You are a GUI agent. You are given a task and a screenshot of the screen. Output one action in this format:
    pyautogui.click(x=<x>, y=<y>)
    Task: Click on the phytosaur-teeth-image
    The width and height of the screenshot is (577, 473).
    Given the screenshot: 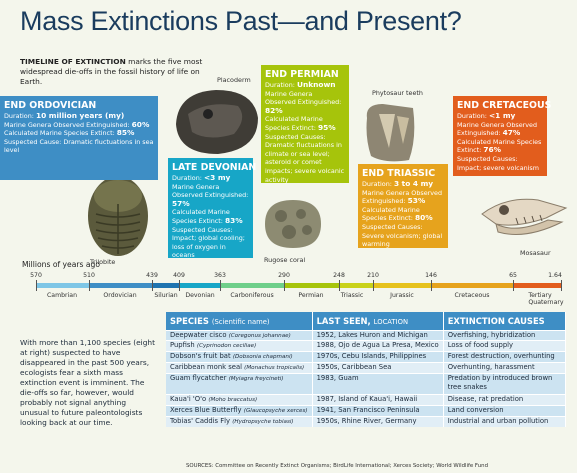 What is the action you would take?
    pyautogui.click(x=390, y=133)
    